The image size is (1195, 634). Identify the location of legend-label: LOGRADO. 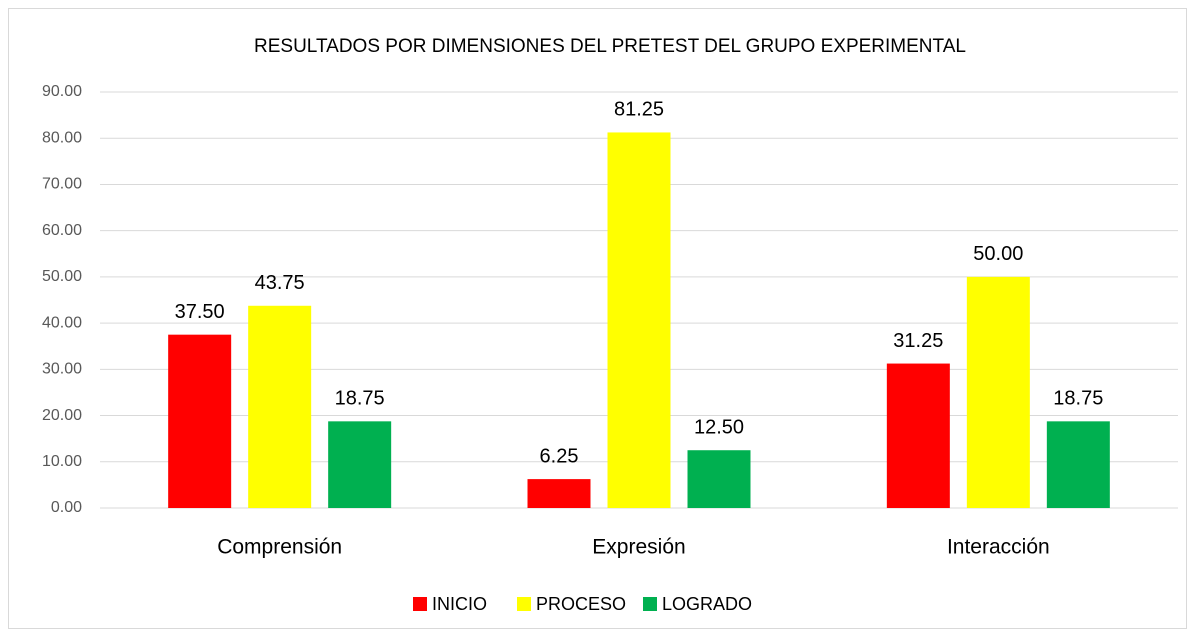
(707, 604).